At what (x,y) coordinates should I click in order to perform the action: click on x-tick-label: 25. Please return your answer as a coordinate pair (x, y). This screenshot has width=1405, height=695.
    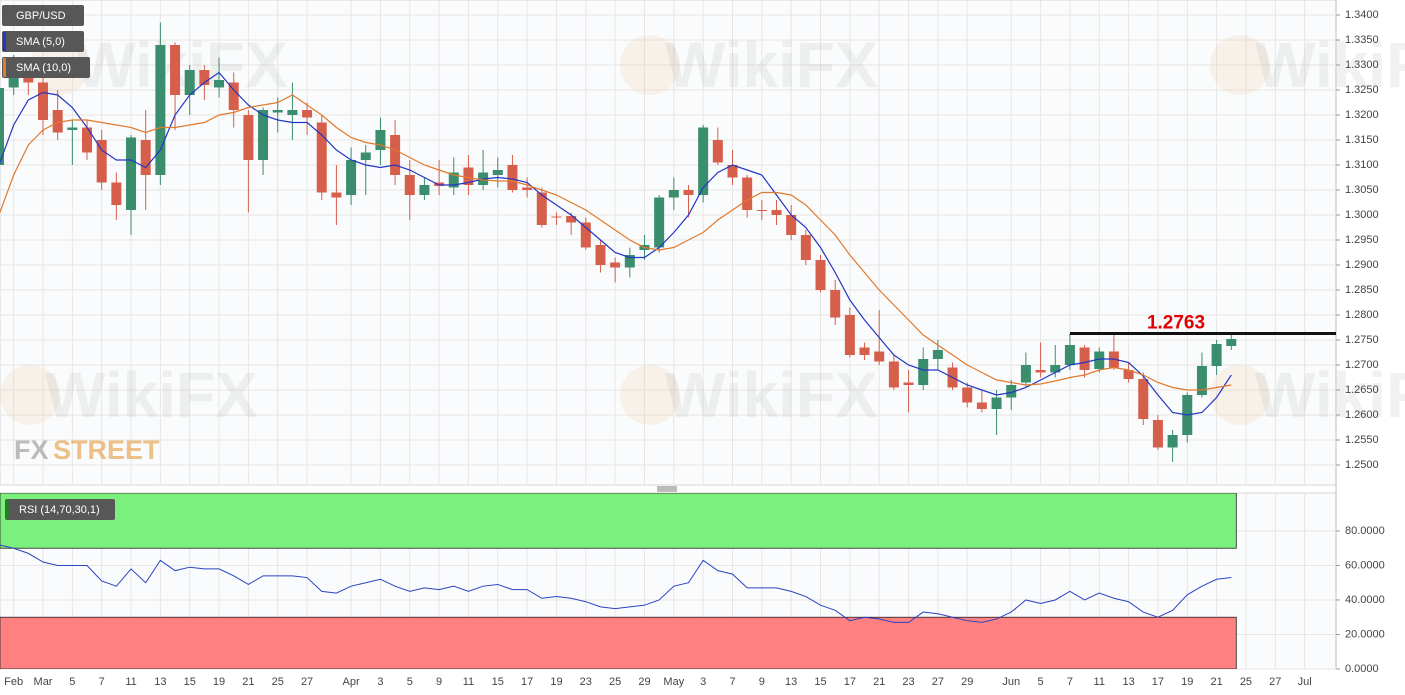
    Looking at the image, I should click on (615, 682).